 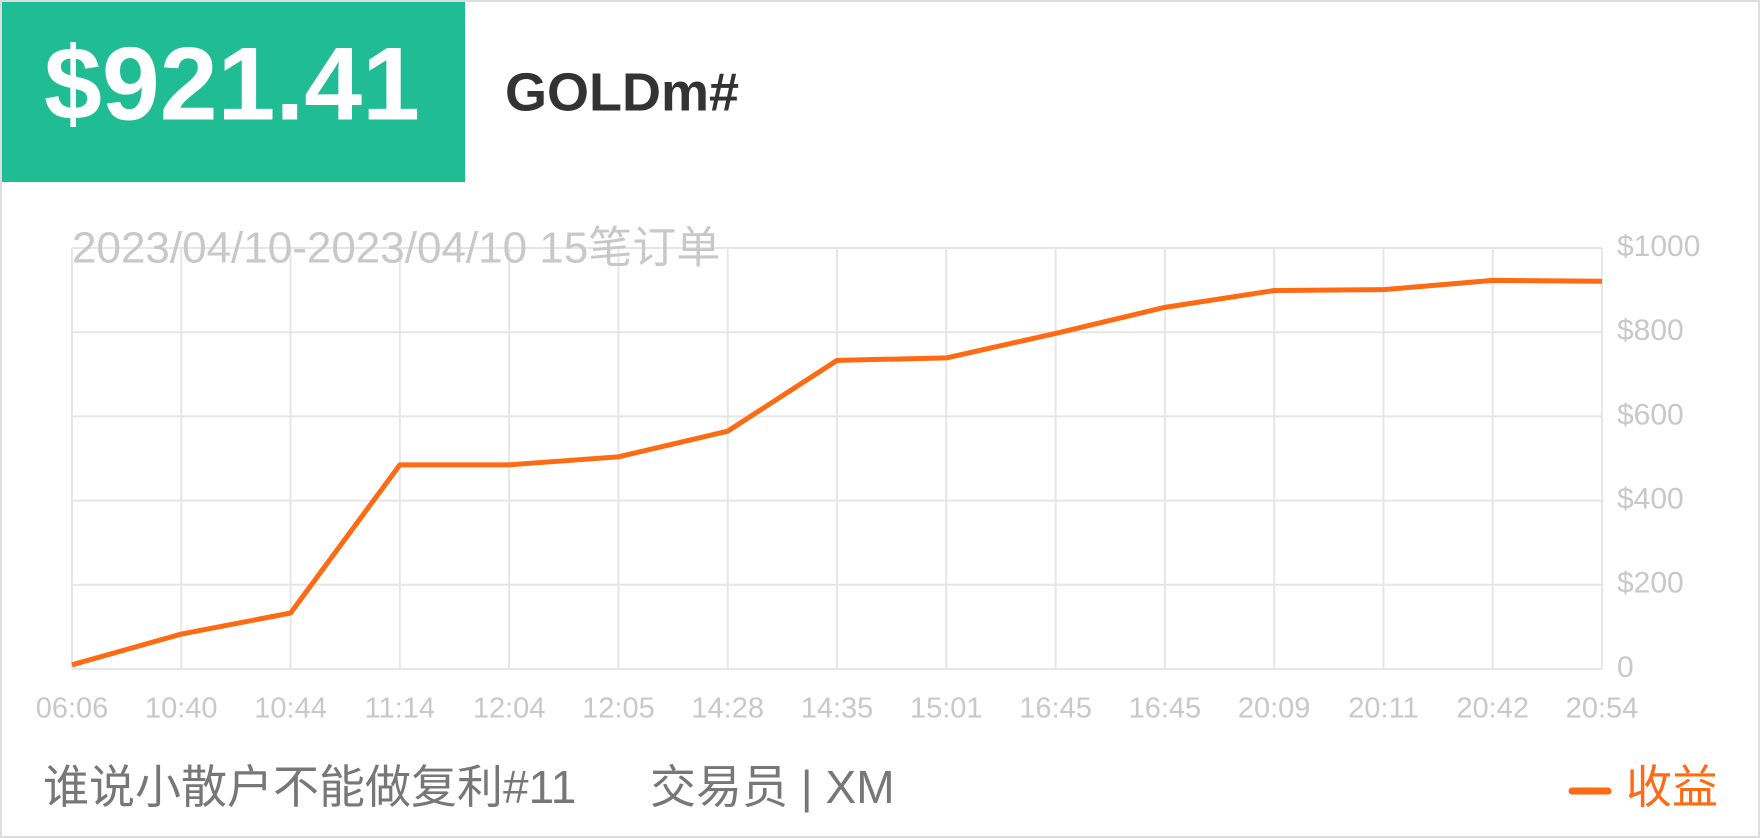 I want to click on footer-trader: 交易员 | XM, so click(x=772, y=787).